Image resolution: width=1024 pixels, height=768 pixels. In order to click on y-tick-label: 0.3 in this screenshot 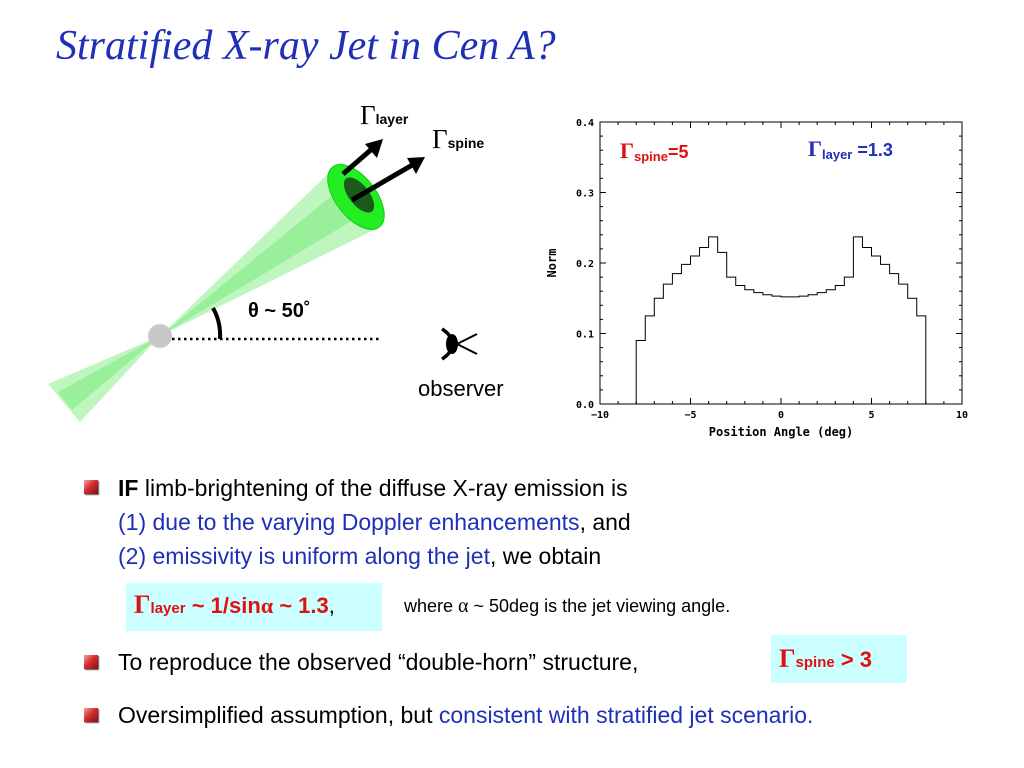, I will do `click(585, 194)`.